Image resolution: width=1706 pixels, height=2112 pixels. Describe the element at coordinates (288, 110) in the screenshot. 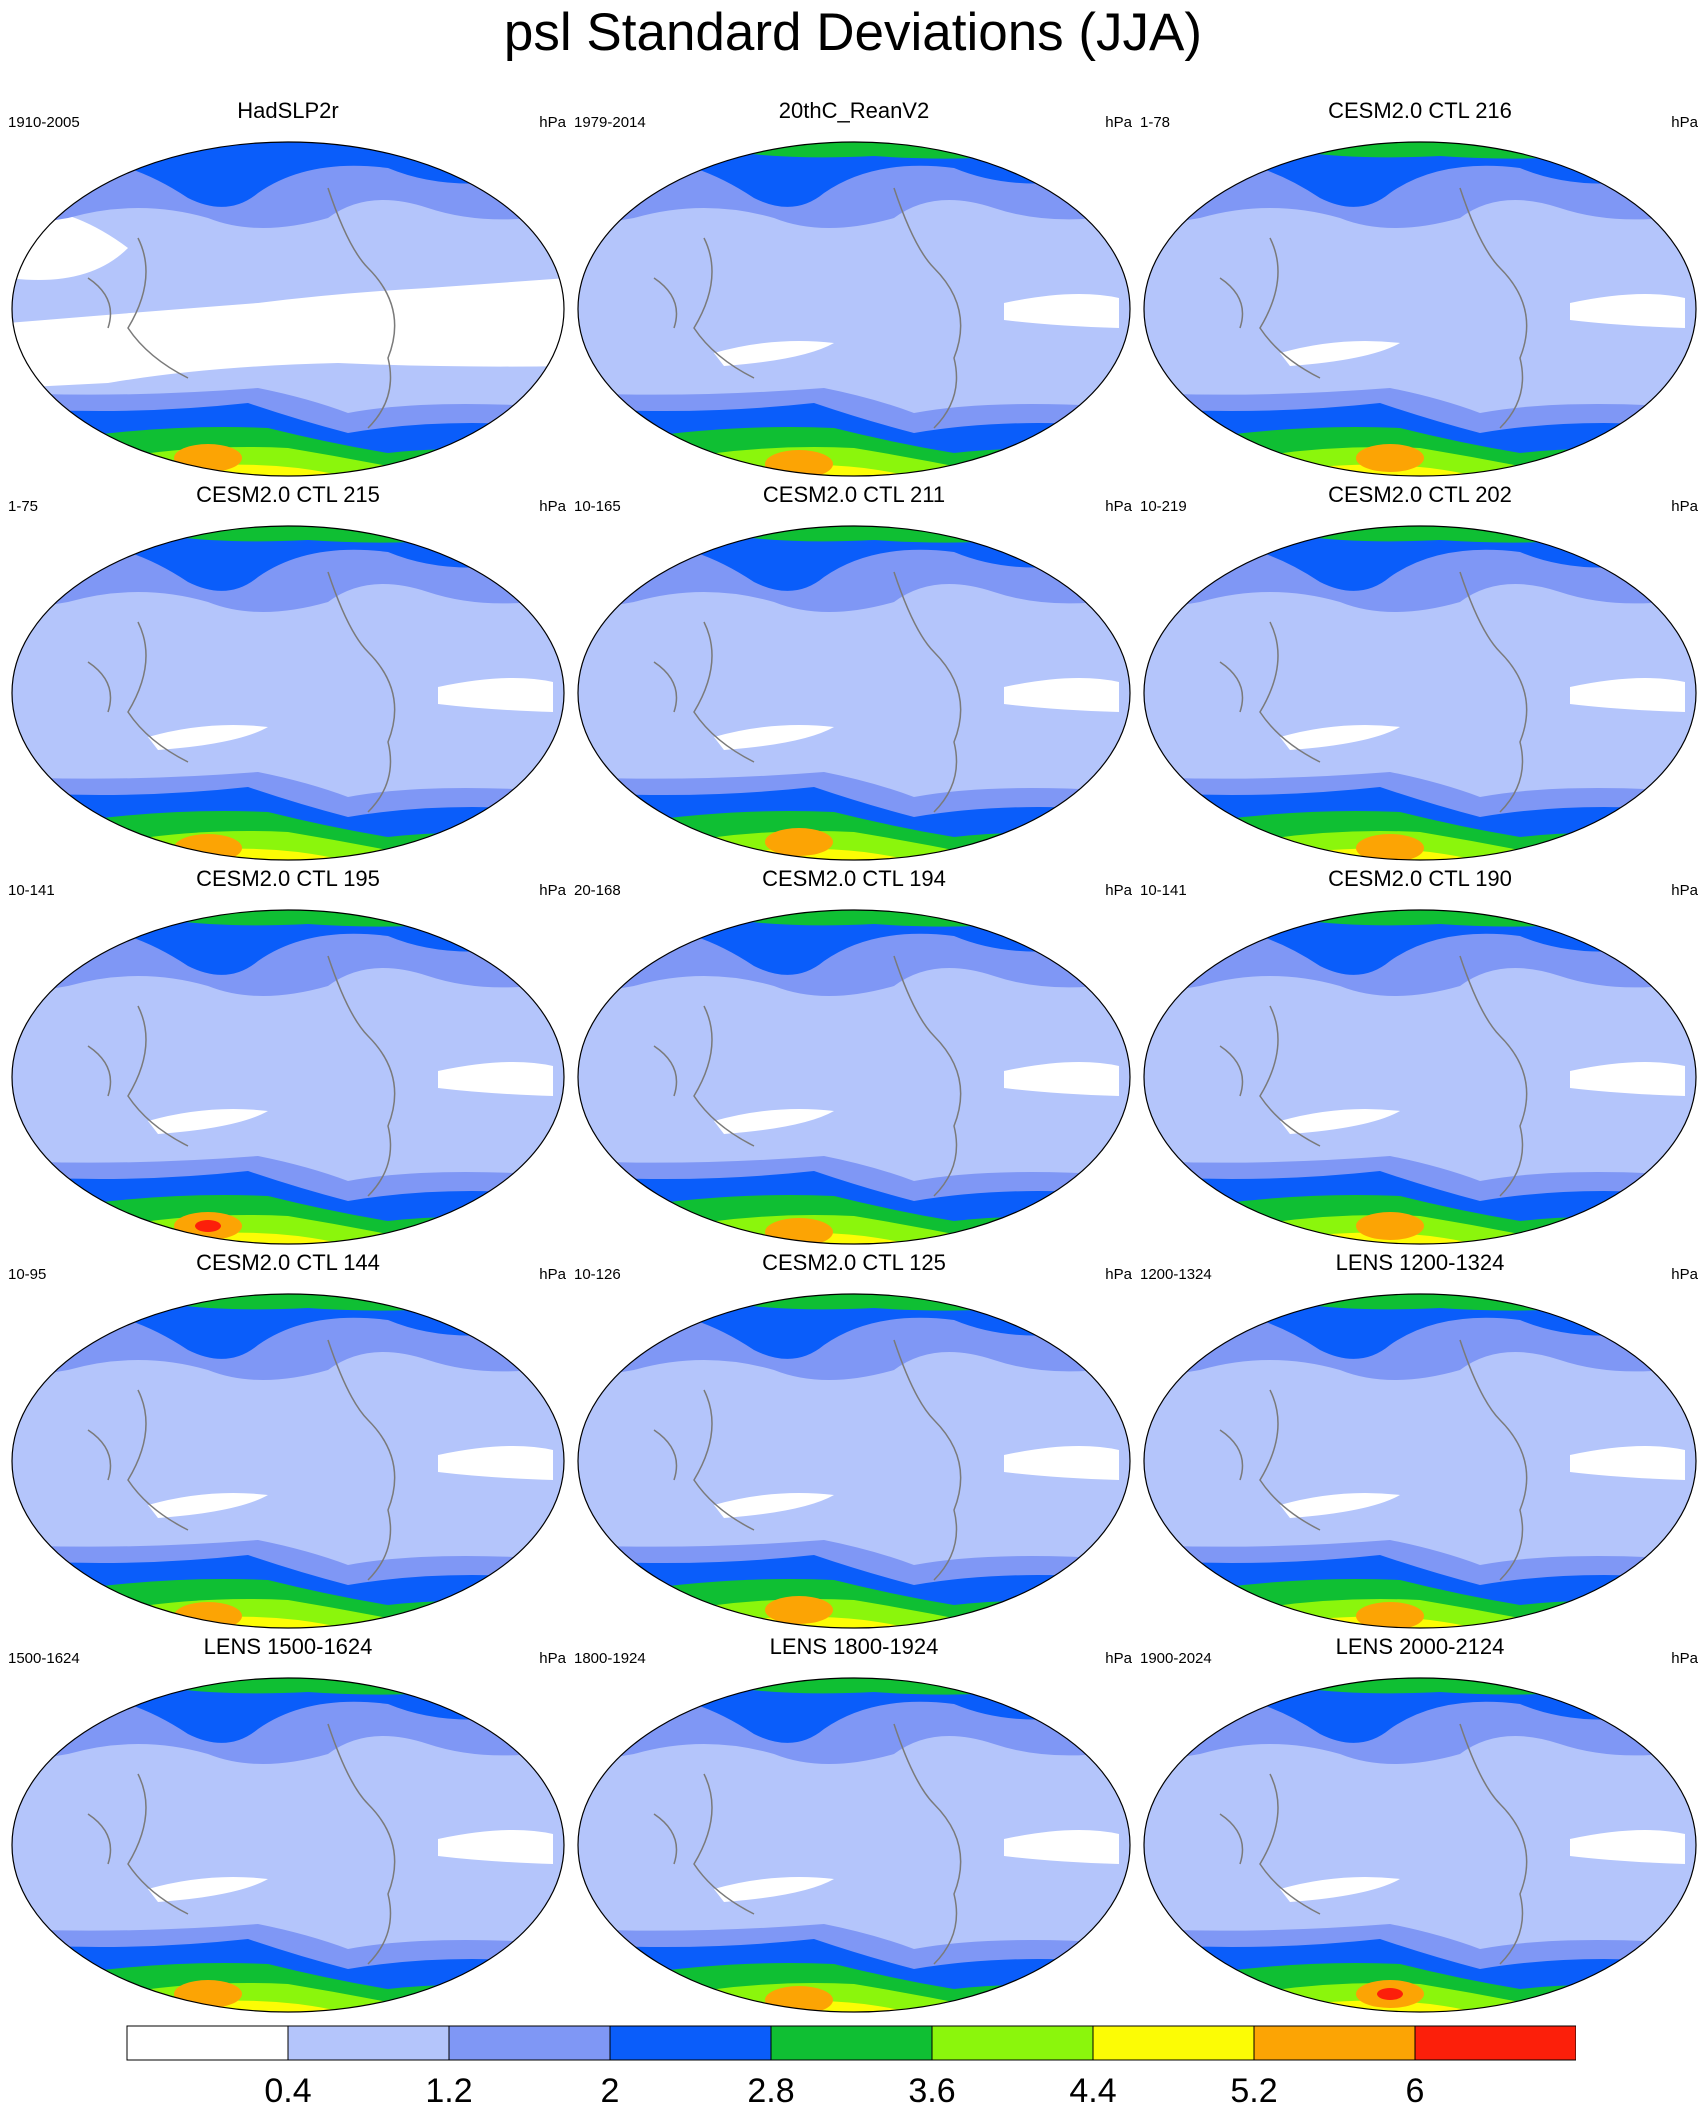

I see `panel-title: HadSLP2r` at that location.